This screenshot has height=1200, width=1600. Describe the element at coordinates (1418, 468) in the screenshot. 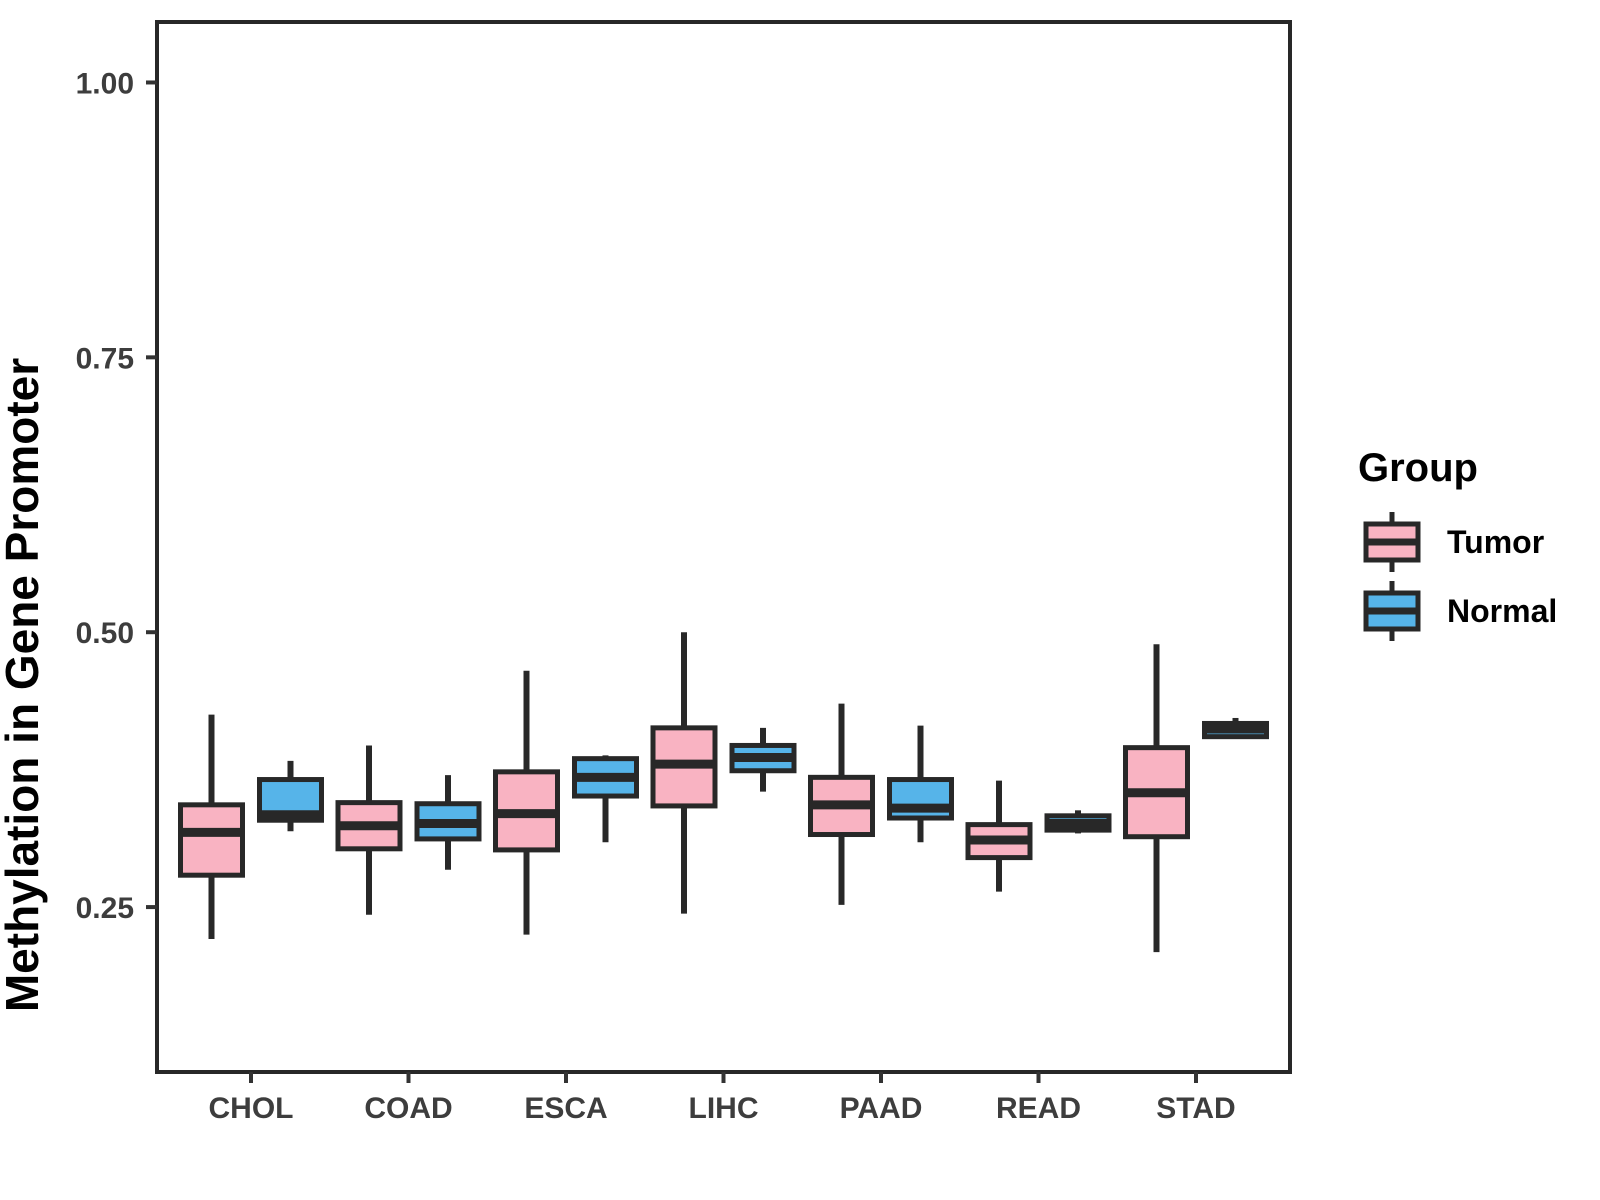

I see `legend-title: Group` at that location.